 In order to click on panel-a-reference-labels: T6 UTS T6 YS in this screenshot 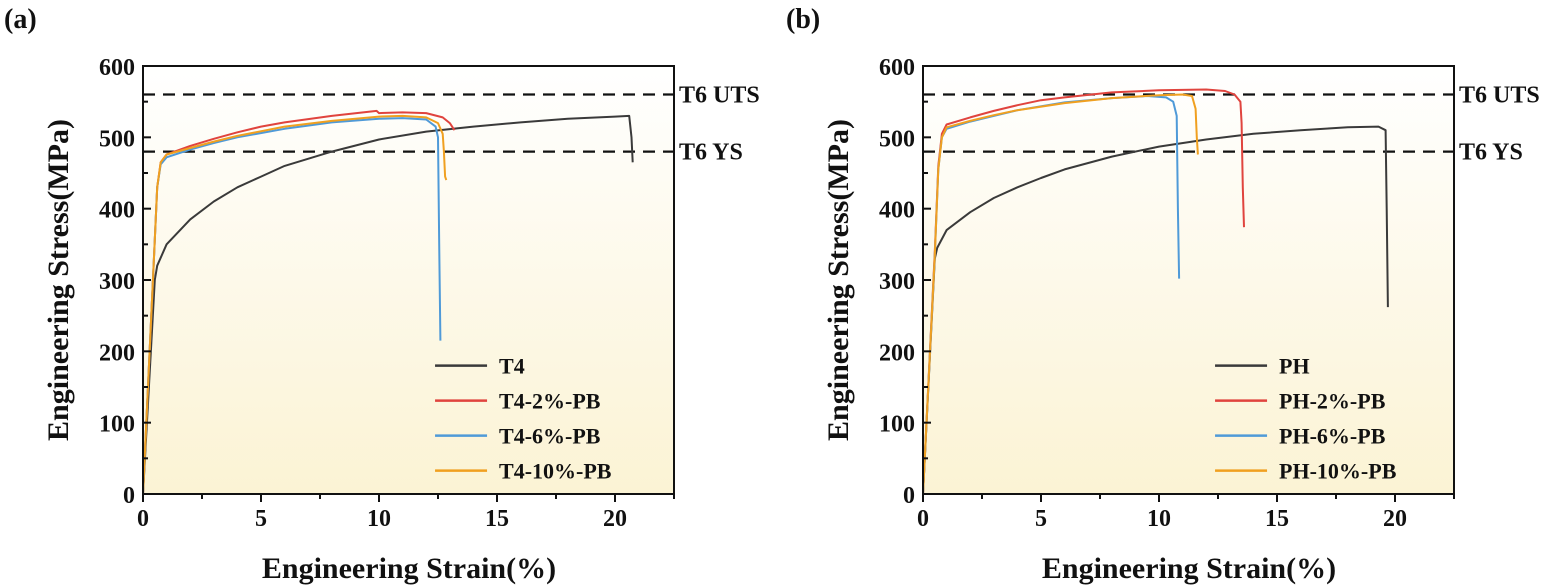, I will do `click(719, 124)`.